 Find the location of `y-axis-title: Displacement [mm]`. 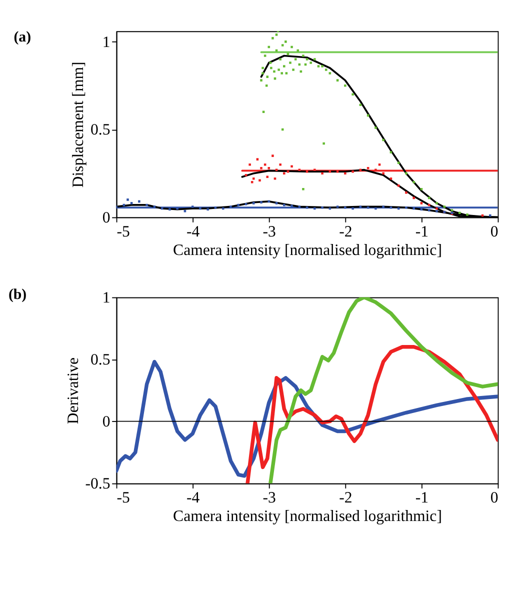

y-axis-title: Displacement [mm] is located at coordinates (79, 125).